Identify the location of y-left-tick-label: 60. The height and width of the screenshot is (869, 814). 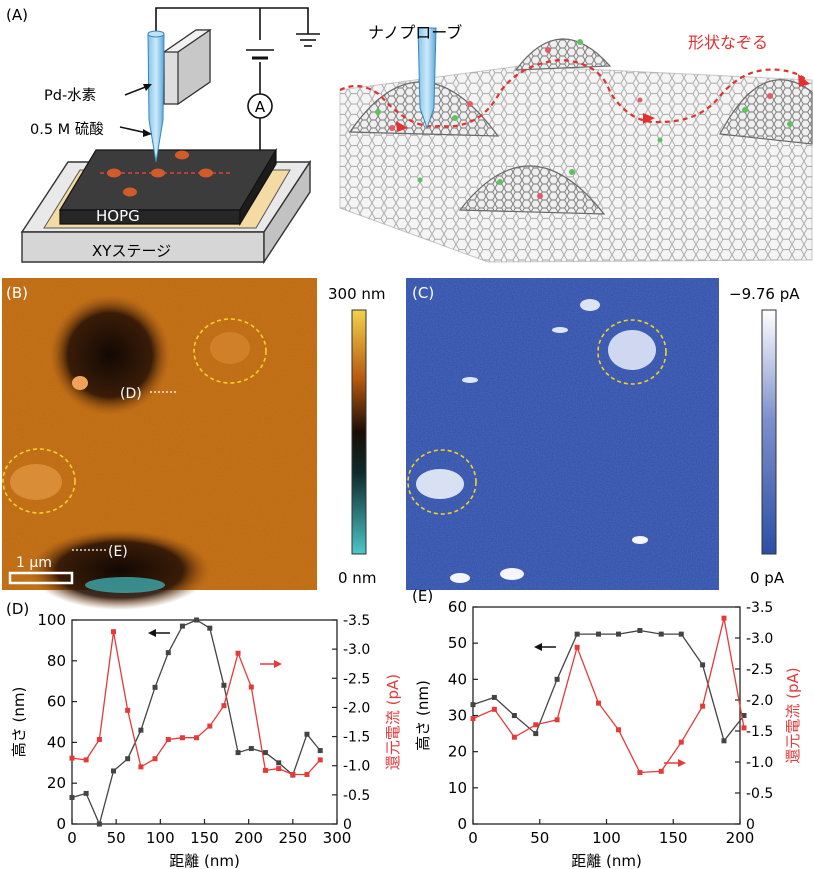
(56, 702).